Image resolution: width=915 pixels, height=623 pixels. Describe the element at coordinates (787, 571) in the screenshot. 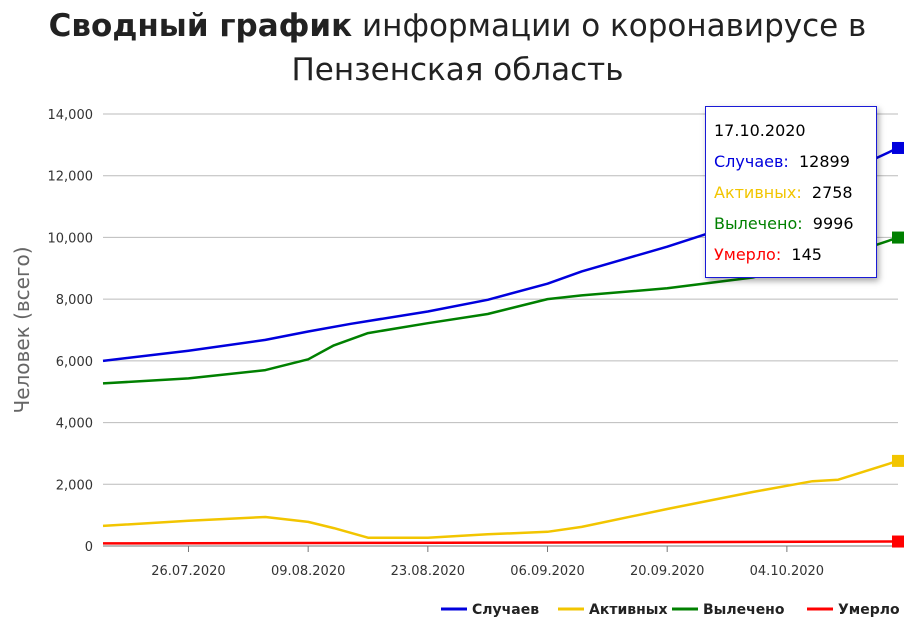

I see `x-tick-label: 04.10.2020` at that location.